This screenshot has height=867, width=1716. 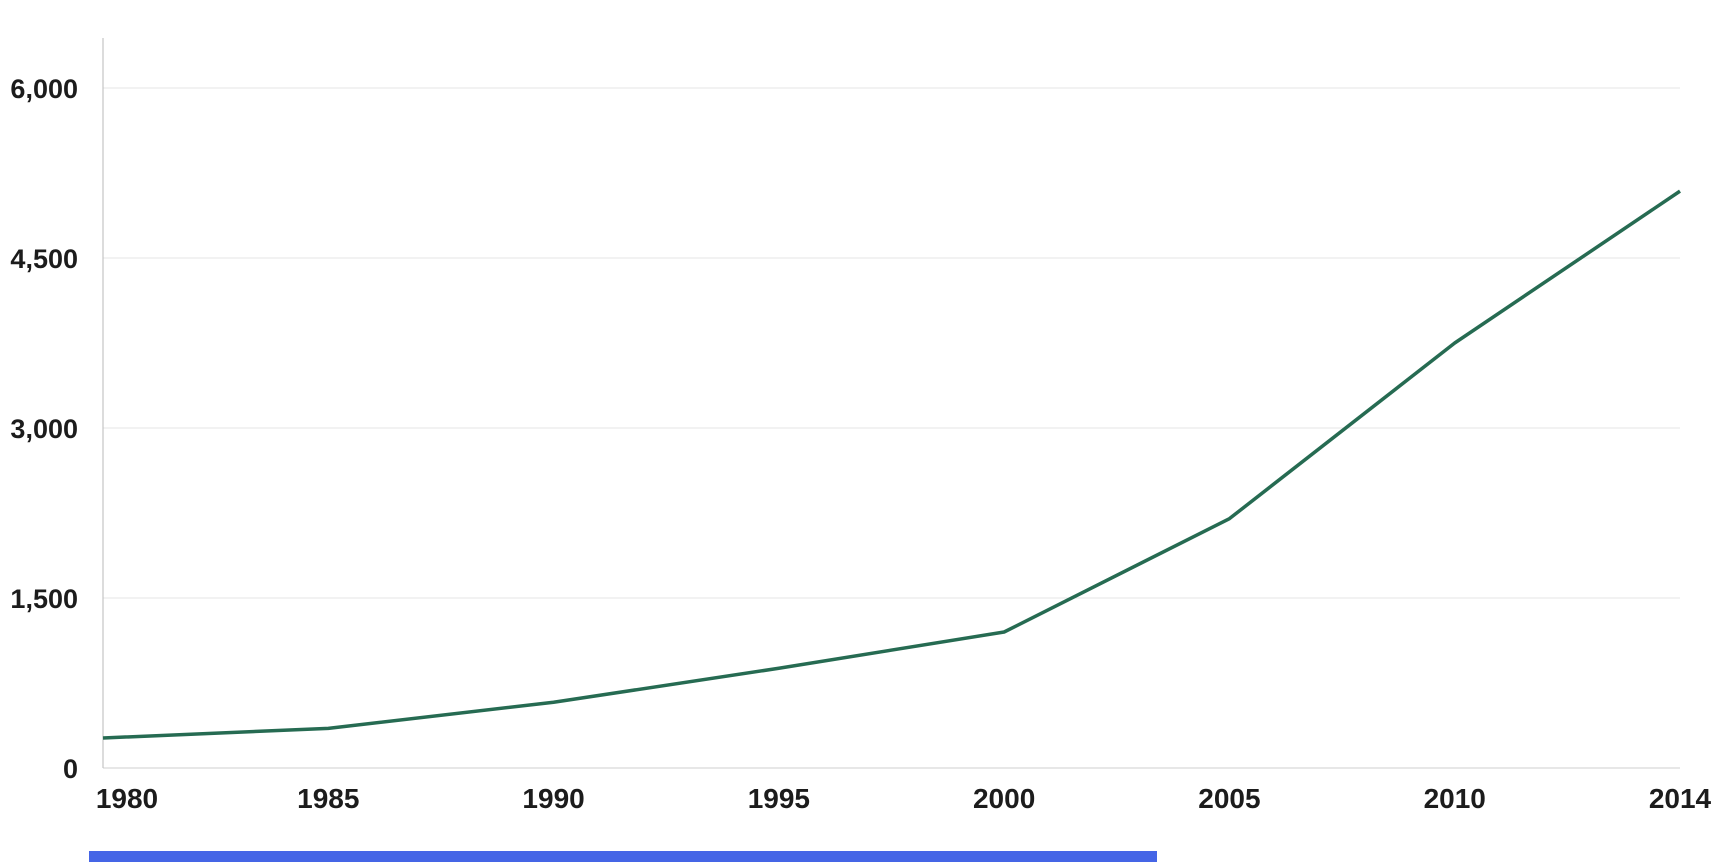 I want to click on y-tick-label: 1,500, so click(x=44, y=599).